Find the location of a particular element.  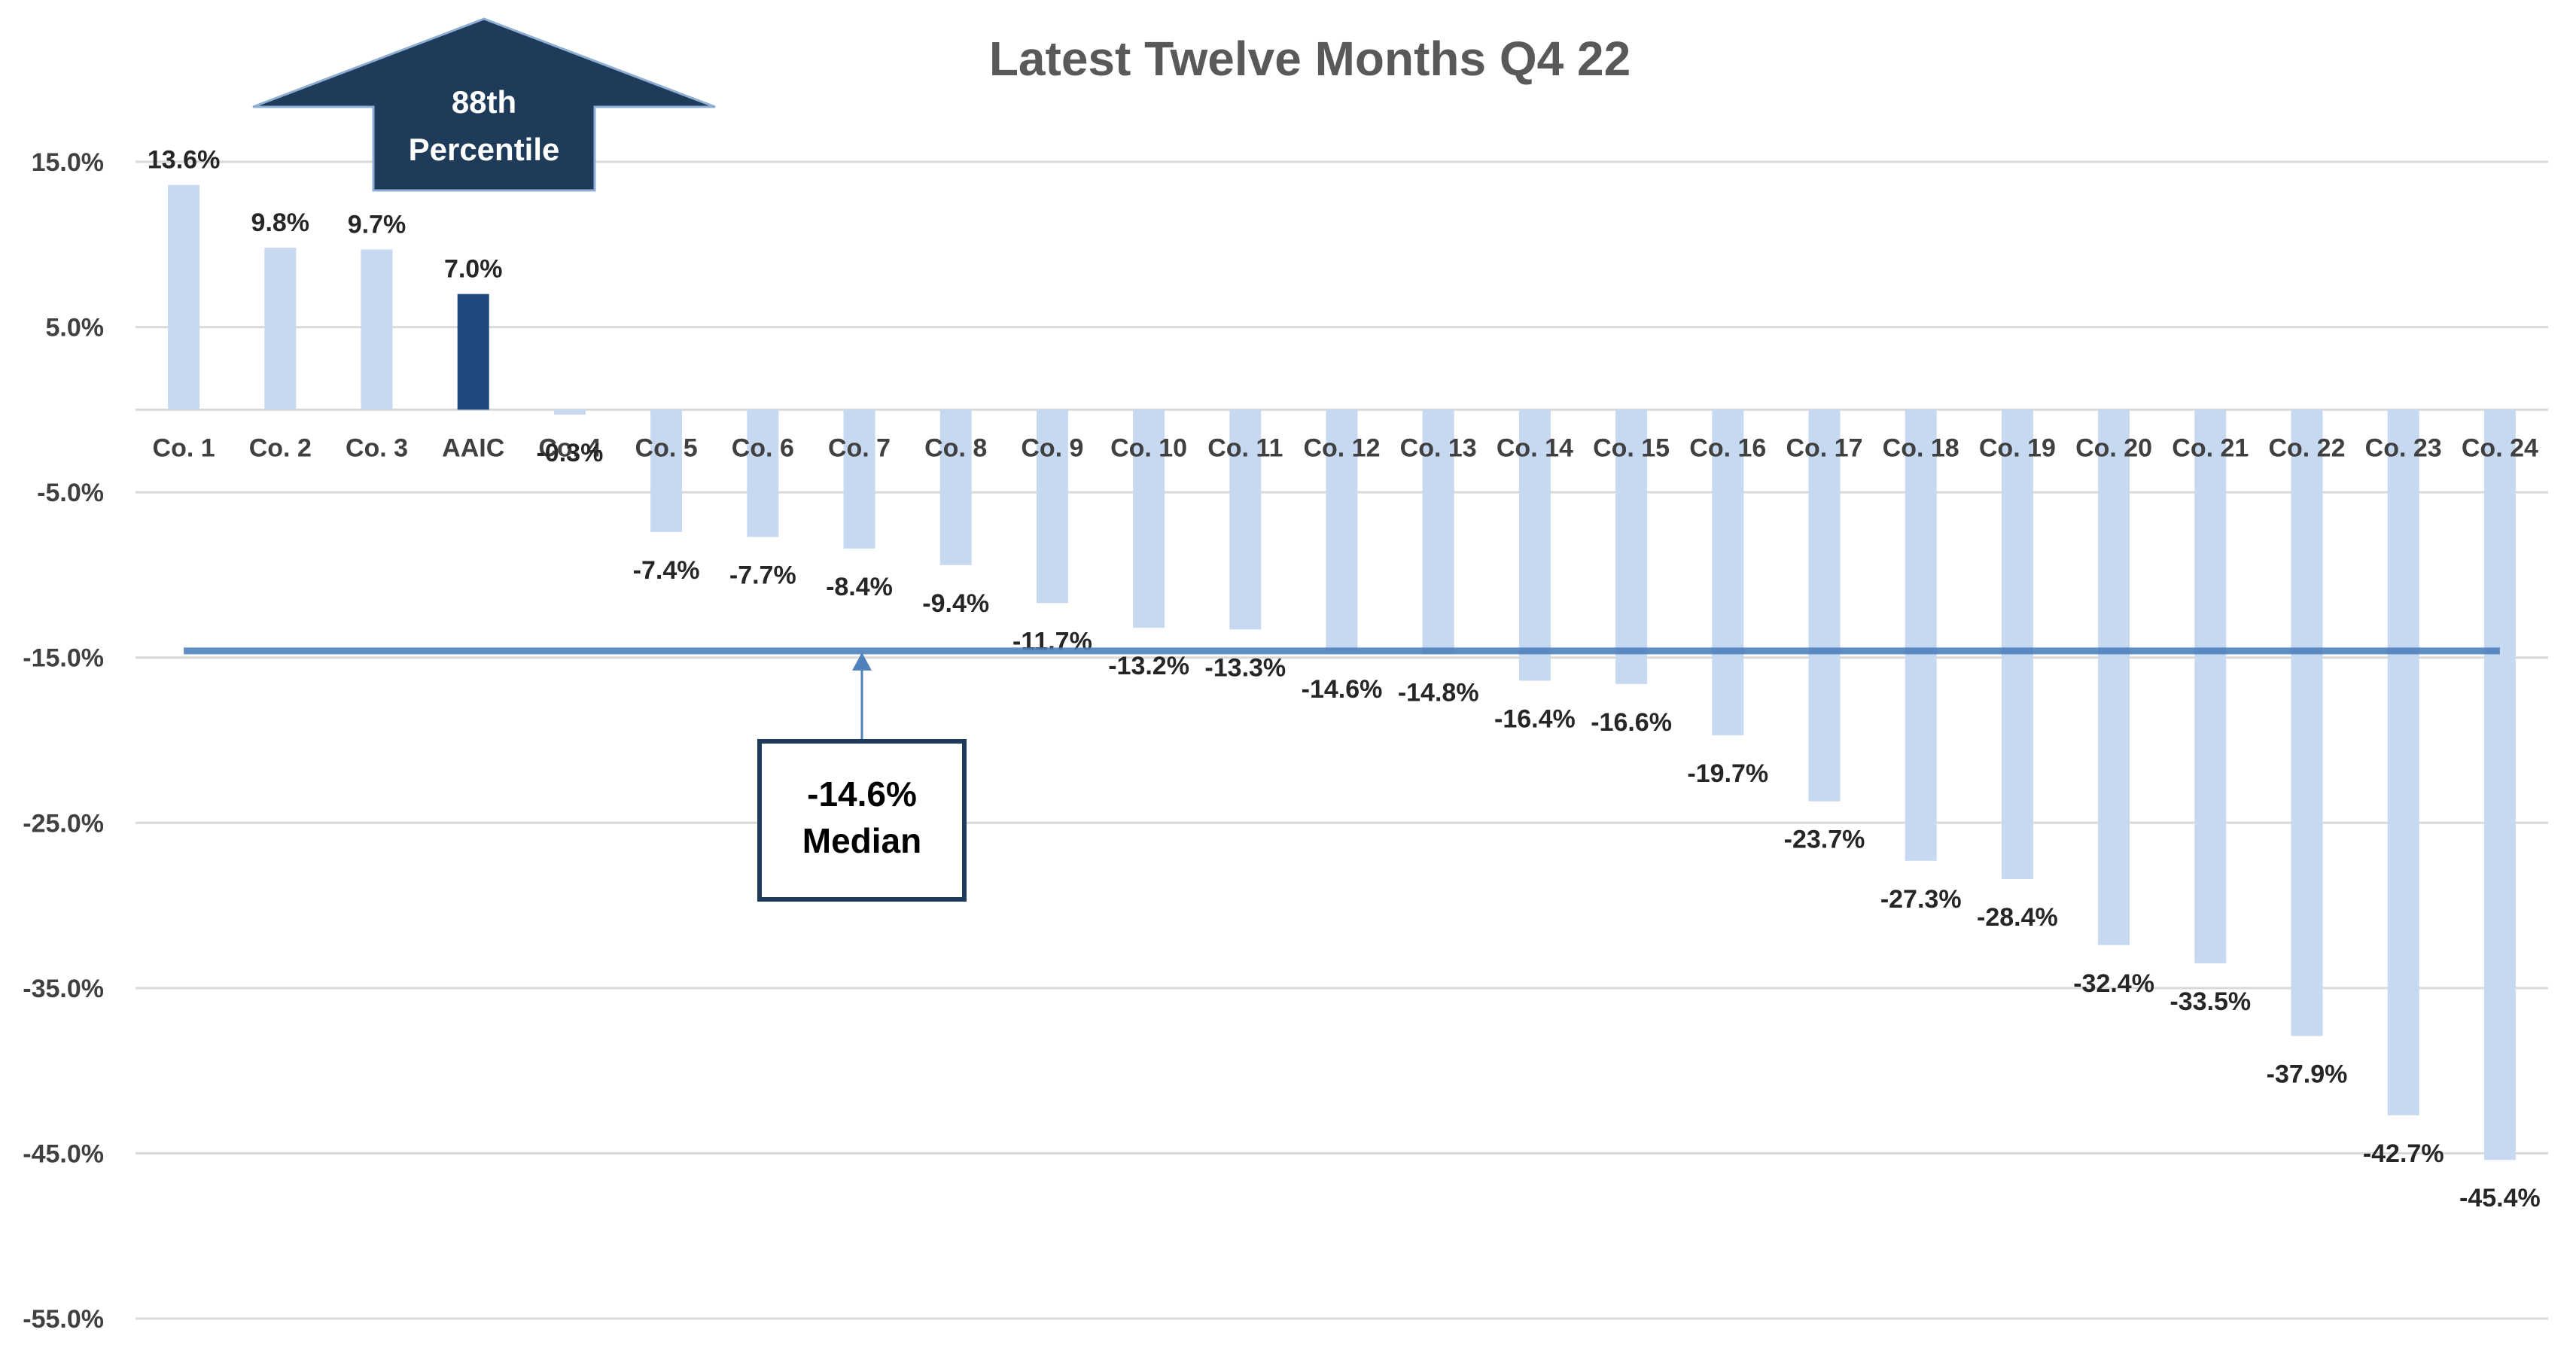

percentile-value: 88th is located at coordinates (484, 102).